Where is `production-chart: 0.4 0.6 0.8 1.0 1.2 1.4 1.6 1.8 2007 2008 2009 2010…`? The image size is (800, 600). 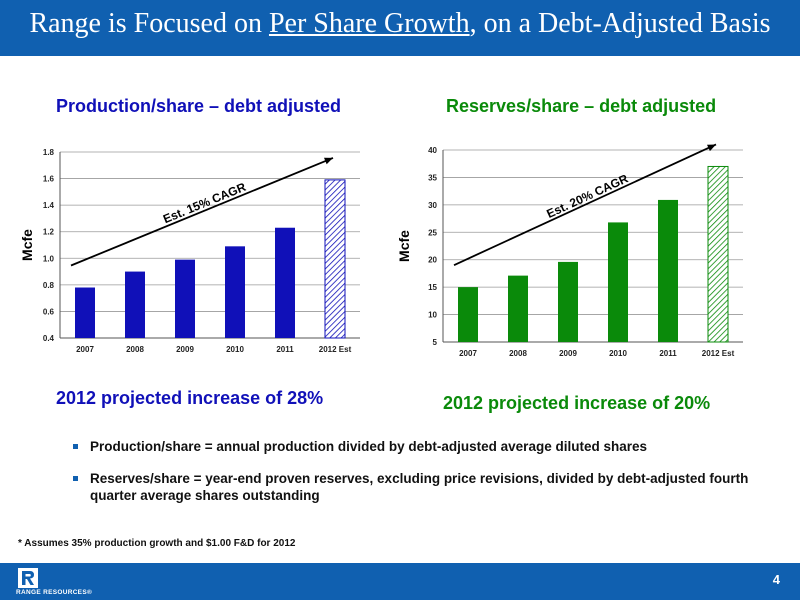 production-chart: 0.4 0.6 0.8 1.0 1.2 1.4 1.6 1.8 2007 2008 2009 2010… is located at coordinates (189, 251).